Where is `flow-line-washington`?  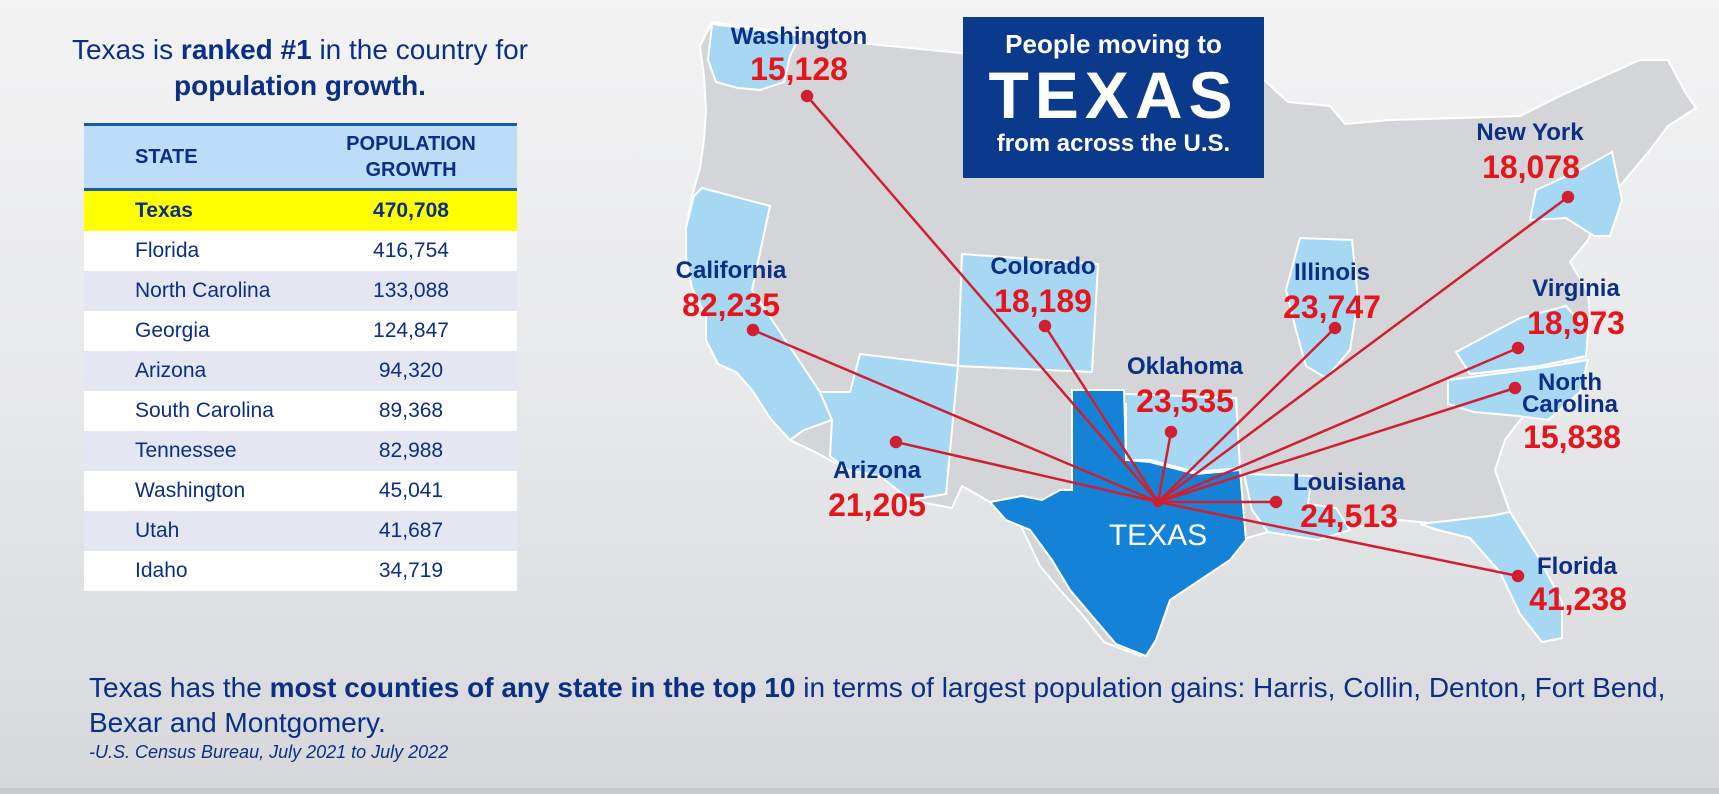 flow-line-washington is located at coordinates (982, 299).